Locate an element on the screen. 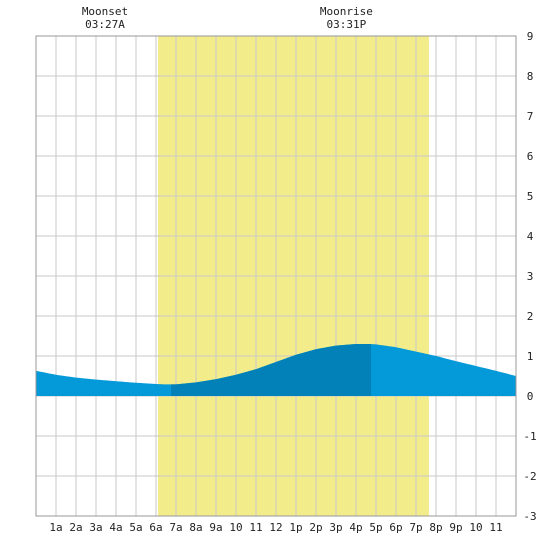 The width and height of the screenshot is (550, 550). y-tick-label: 7 is located at coordinates (530, 116).